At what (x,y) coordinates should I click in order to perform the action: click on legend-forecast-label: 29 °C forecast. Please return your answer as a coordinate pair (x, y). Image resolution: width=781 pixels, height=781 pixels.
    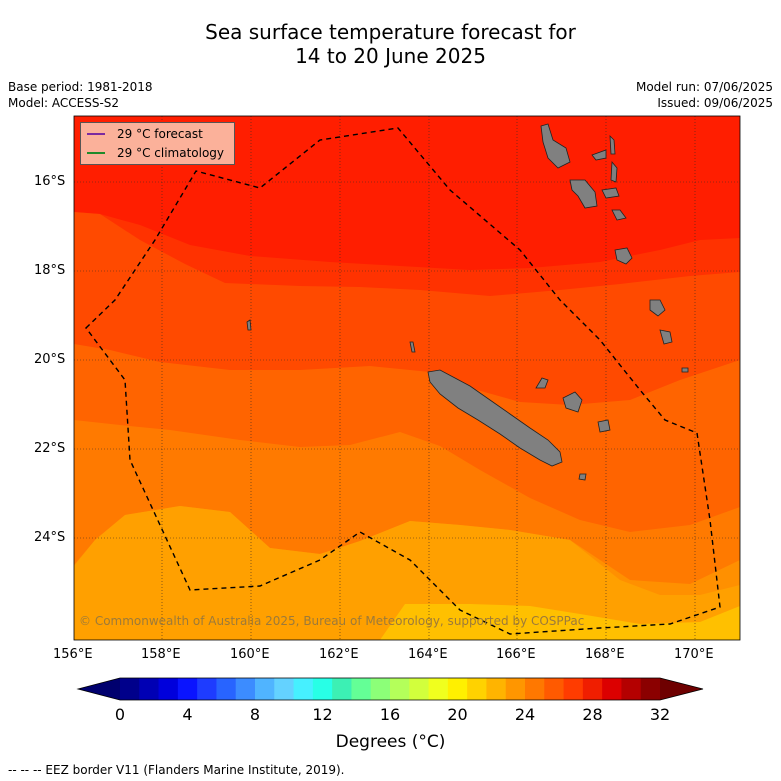
    Looking at the image, I should click on (160, 134).